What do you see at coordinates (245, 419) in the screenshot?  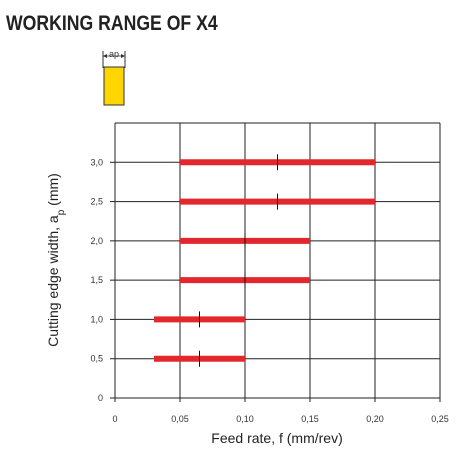 I see `x-tick-label: 0,10` at bounding box center [245, 419].